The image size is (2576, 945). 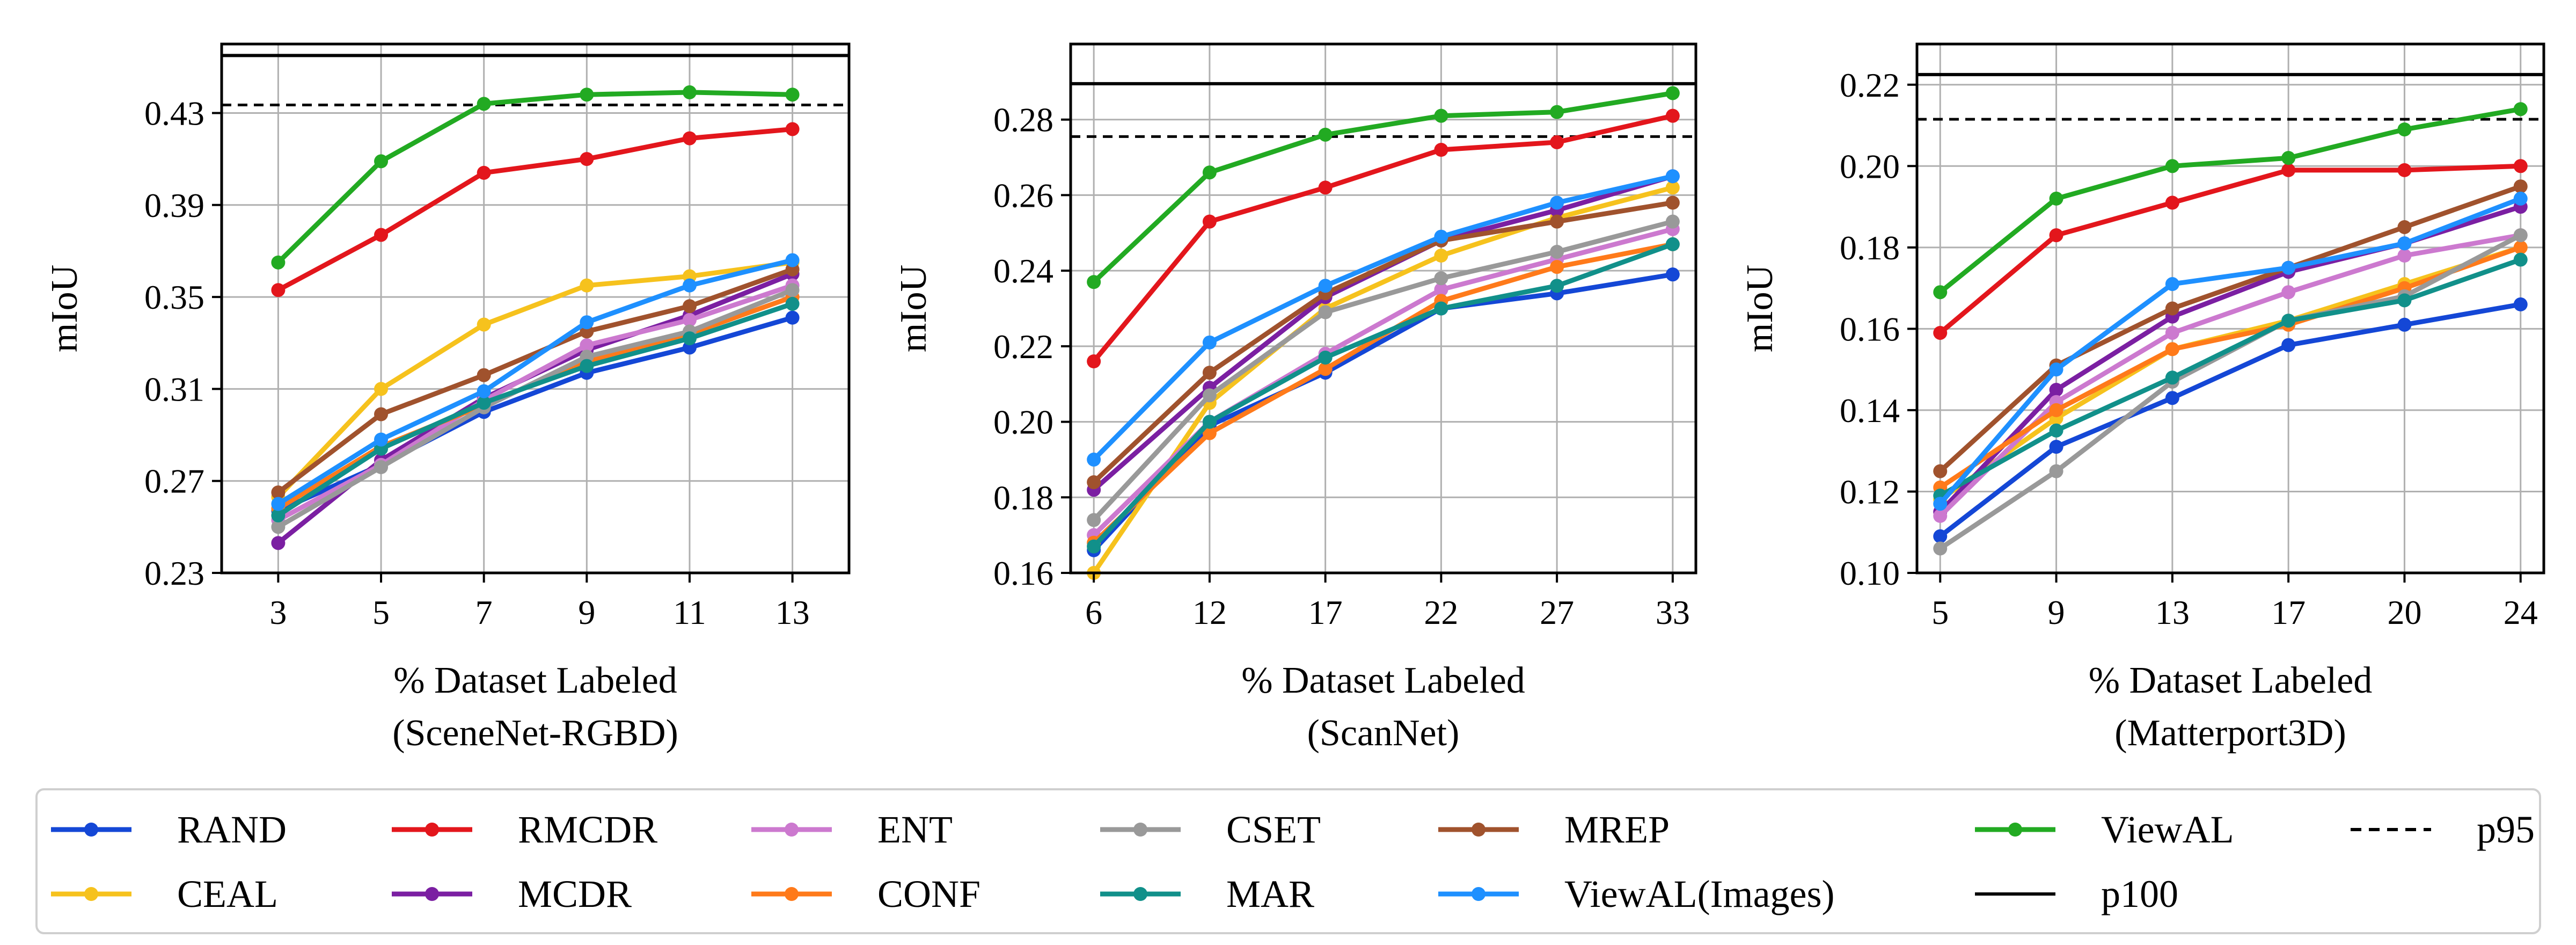 I want to click on series-line-rand, so click(x=1382, y=412).